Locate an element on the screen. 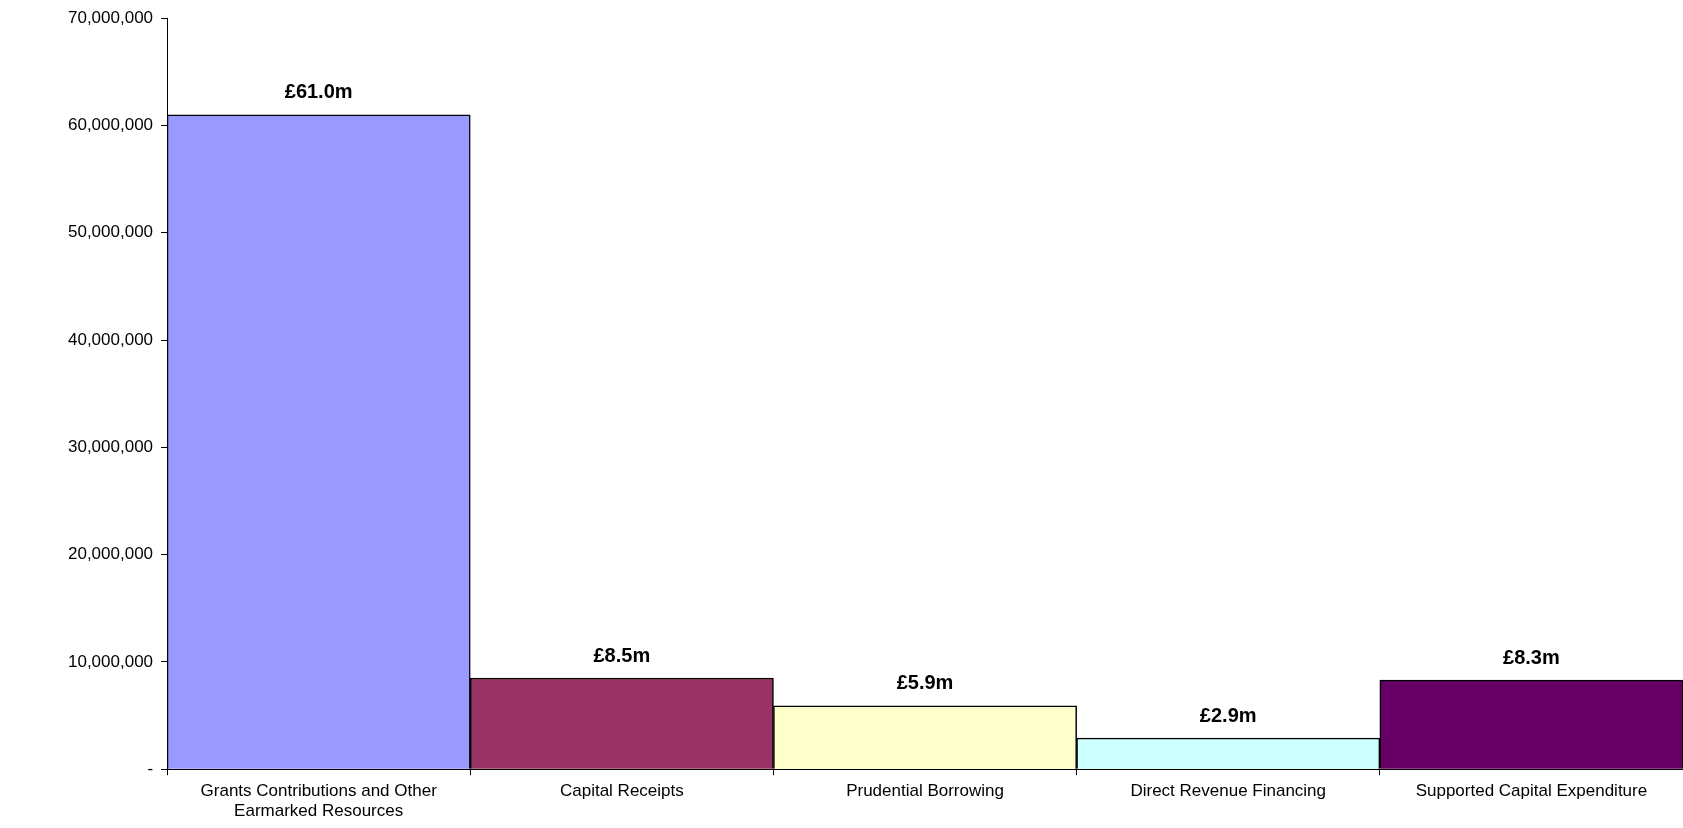  x-tick-label: Grants Contributions and Other Earmarked Resources is located at coordinates (319, 801).